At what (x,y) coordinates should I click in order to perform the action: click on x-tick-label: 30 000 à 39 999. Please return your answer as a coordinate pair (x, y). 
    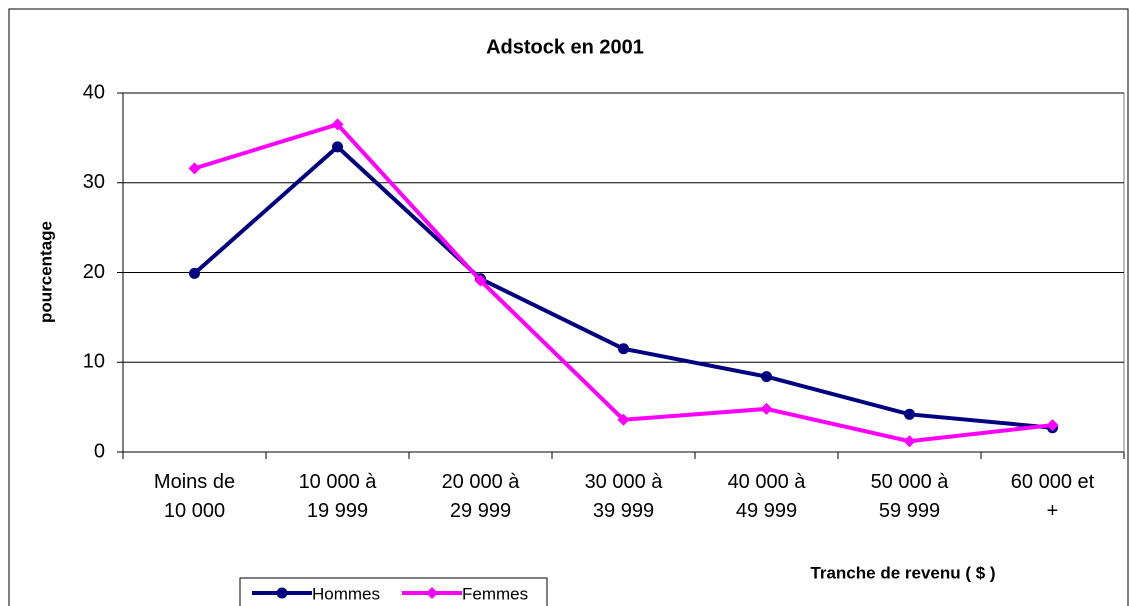
    Looking at the image, I should click on (623, 496).